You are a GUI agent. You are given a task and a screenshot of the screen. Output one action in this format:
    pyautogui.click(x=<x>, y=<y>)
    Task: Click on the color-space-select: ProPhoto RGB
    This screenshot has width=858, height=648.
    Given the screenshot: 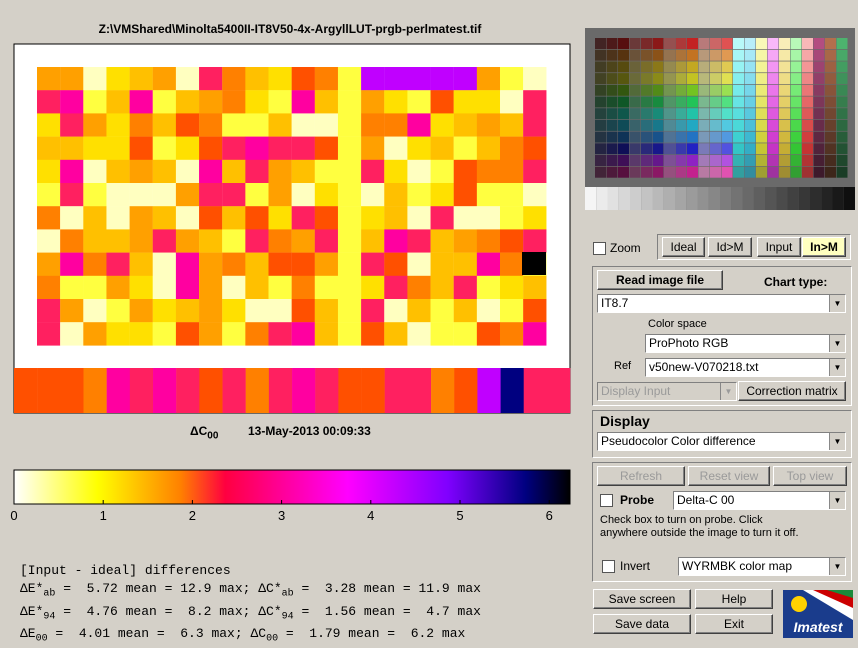 What is the action you would take?
    pyautogui.click(x=745, y=343)
    